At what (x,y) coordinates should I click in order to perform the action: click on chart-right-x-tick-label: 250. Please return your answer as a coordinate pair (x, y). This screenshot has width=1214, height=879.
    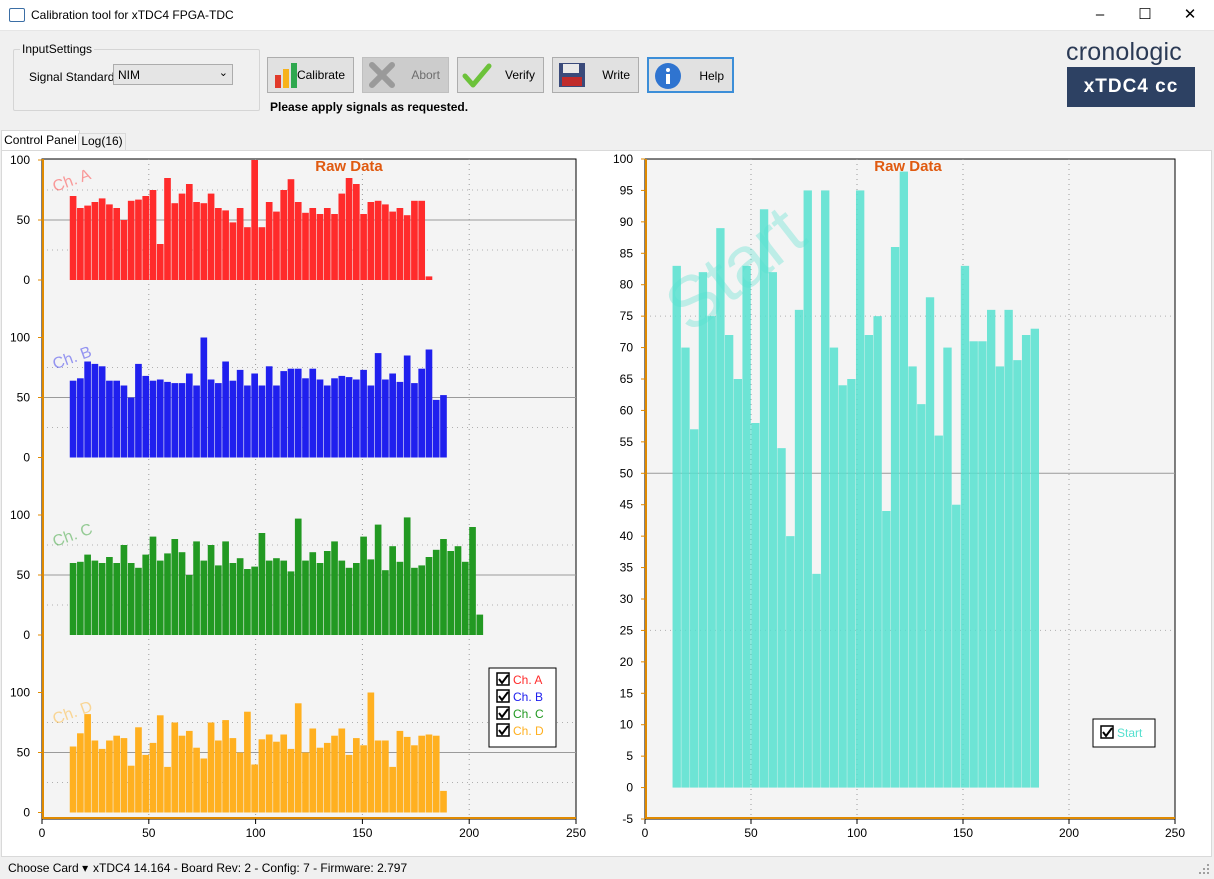
    Looking at the image, I should click on (1175, 833).